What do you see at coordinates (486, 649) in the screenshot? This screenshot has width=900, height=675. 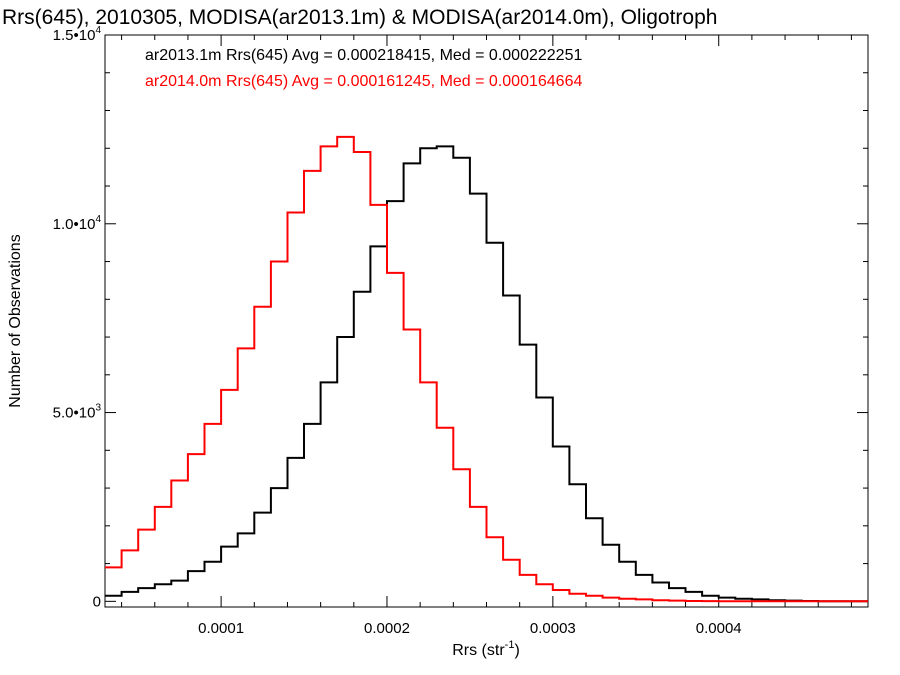 I see `x-axis-label: Rrs (str-1)` at bounding box center [486, 649].